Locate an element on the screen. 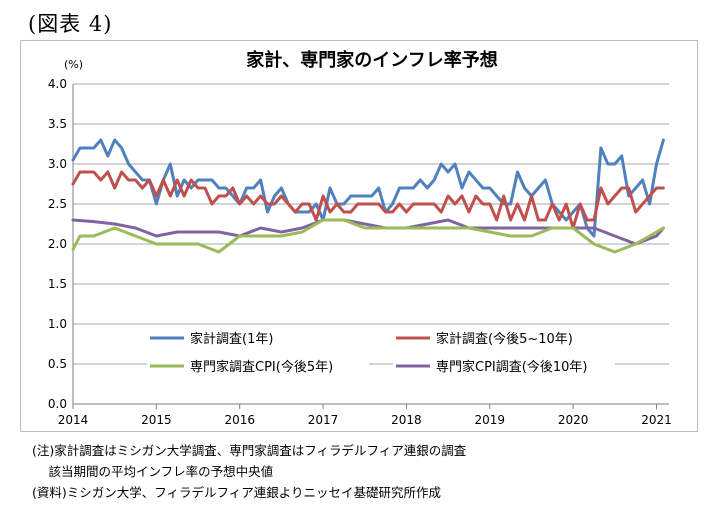 The height and width of the screenshot is (512, 720). figure-label: (図表 4) is located at coordinates (70, 24).